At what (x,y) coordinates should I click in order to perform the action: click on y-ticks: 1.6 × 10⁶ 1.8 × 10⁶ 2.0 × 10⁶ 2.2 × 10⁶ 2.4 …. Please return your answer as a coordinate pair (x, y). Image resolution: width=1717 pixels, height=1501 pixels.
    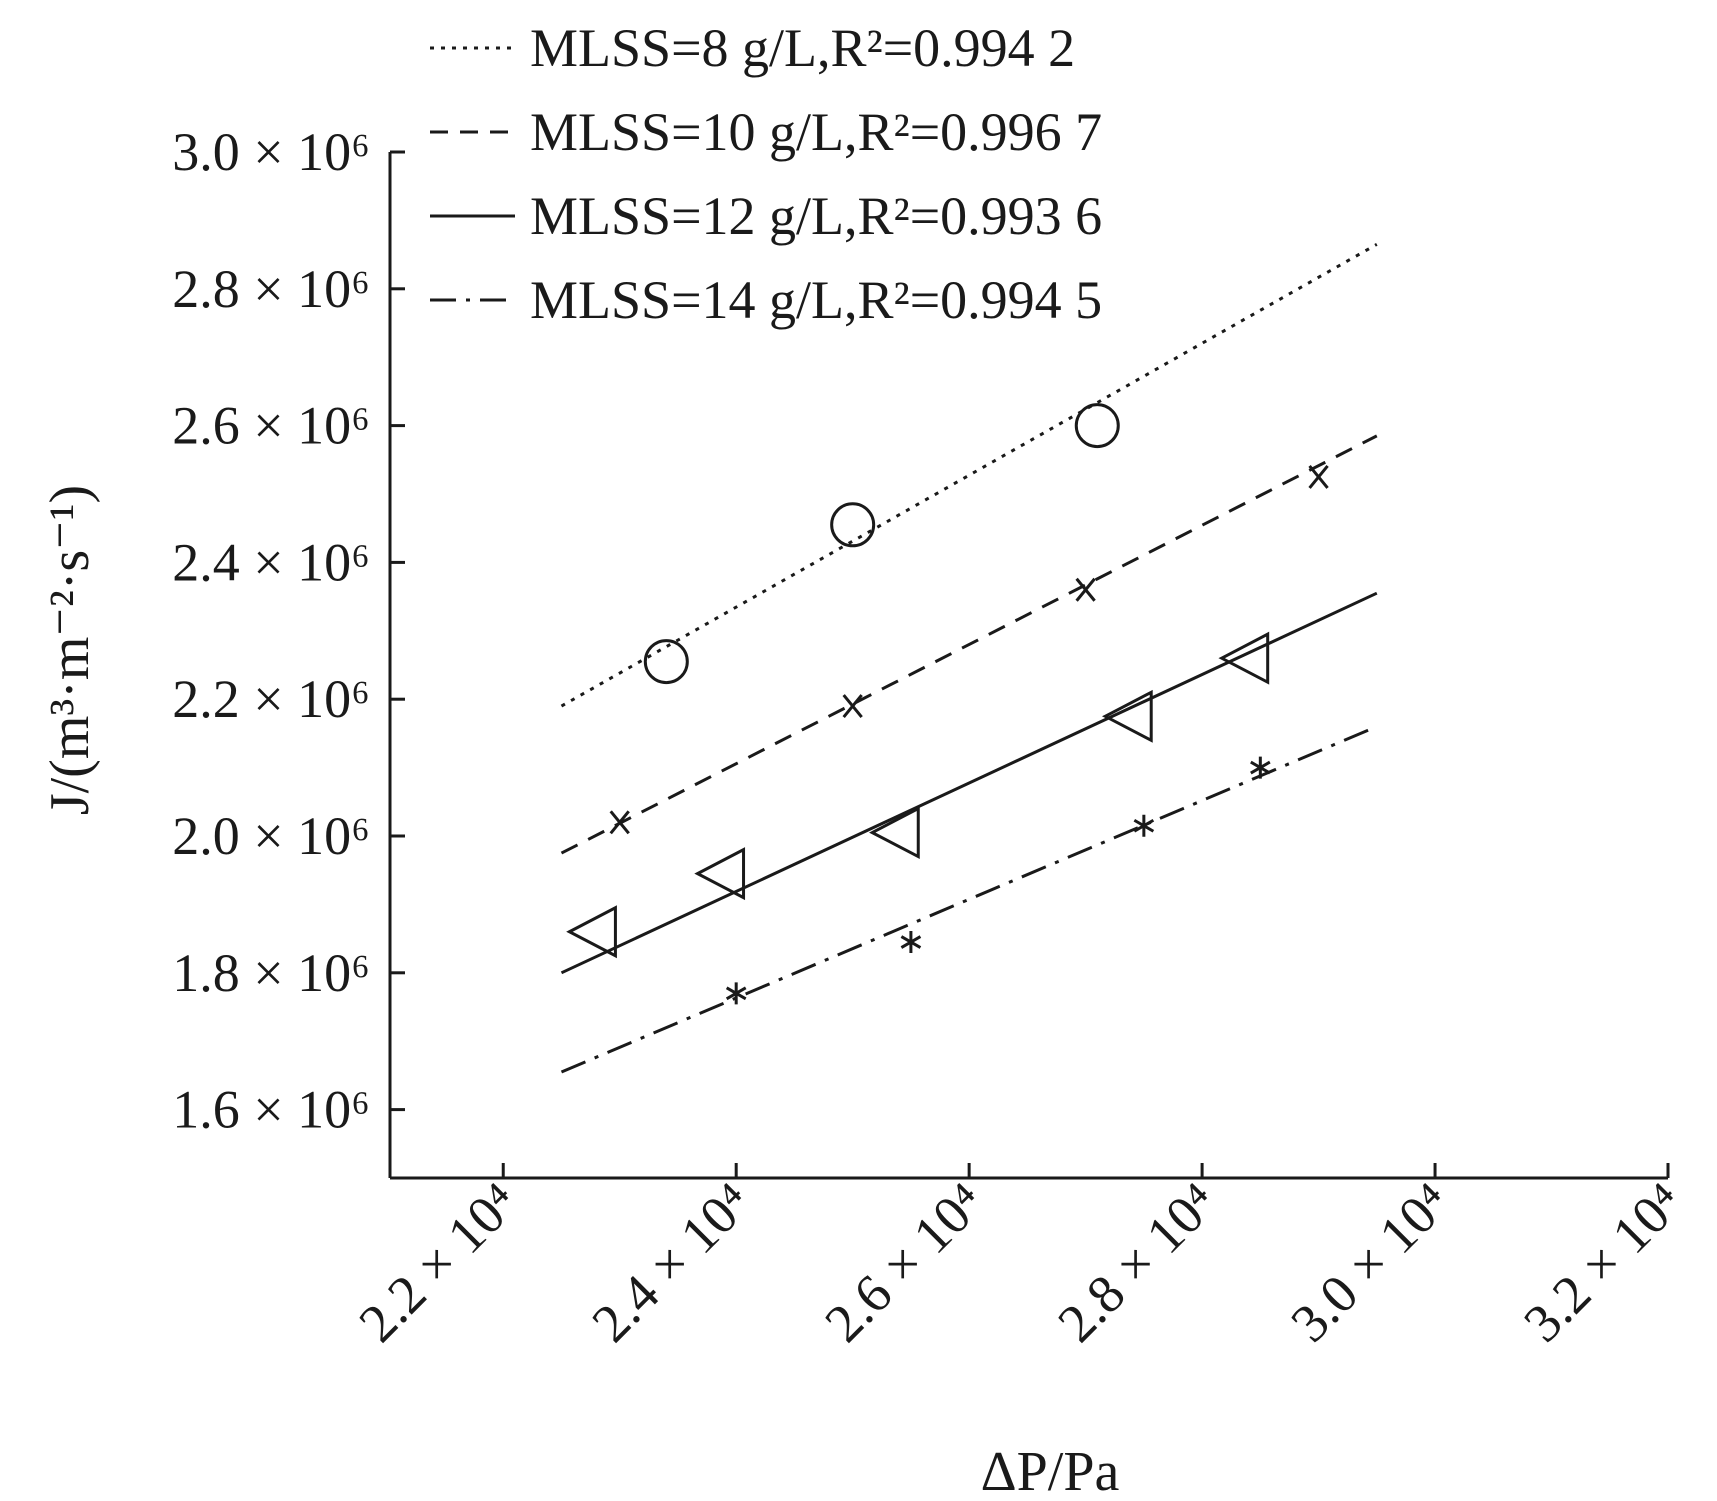
    Looking at the image, I should click on (288, 631).